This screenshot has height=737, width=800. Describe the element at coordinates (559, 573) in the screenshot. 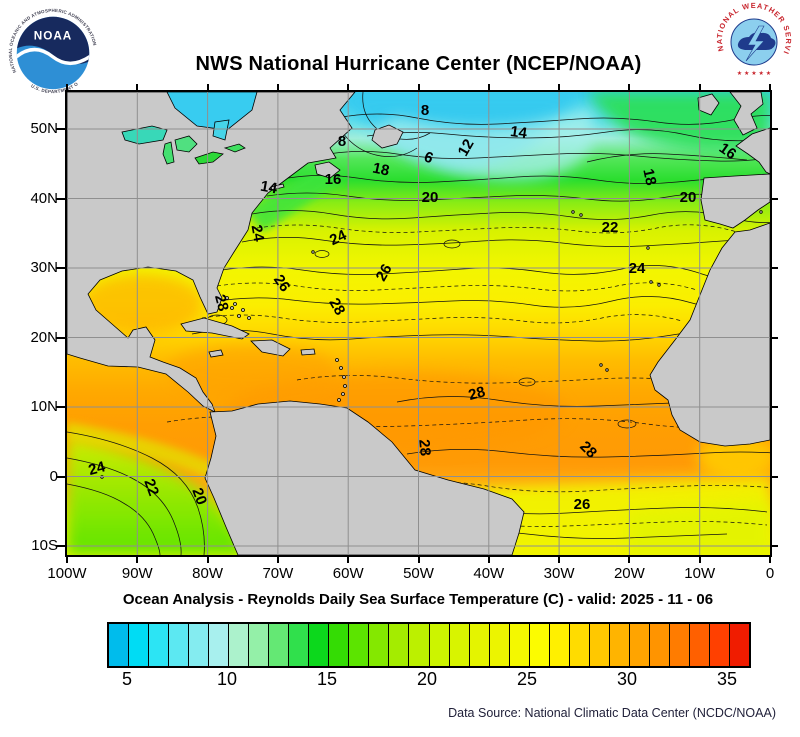

I see `lon-label: 30W` at that location.